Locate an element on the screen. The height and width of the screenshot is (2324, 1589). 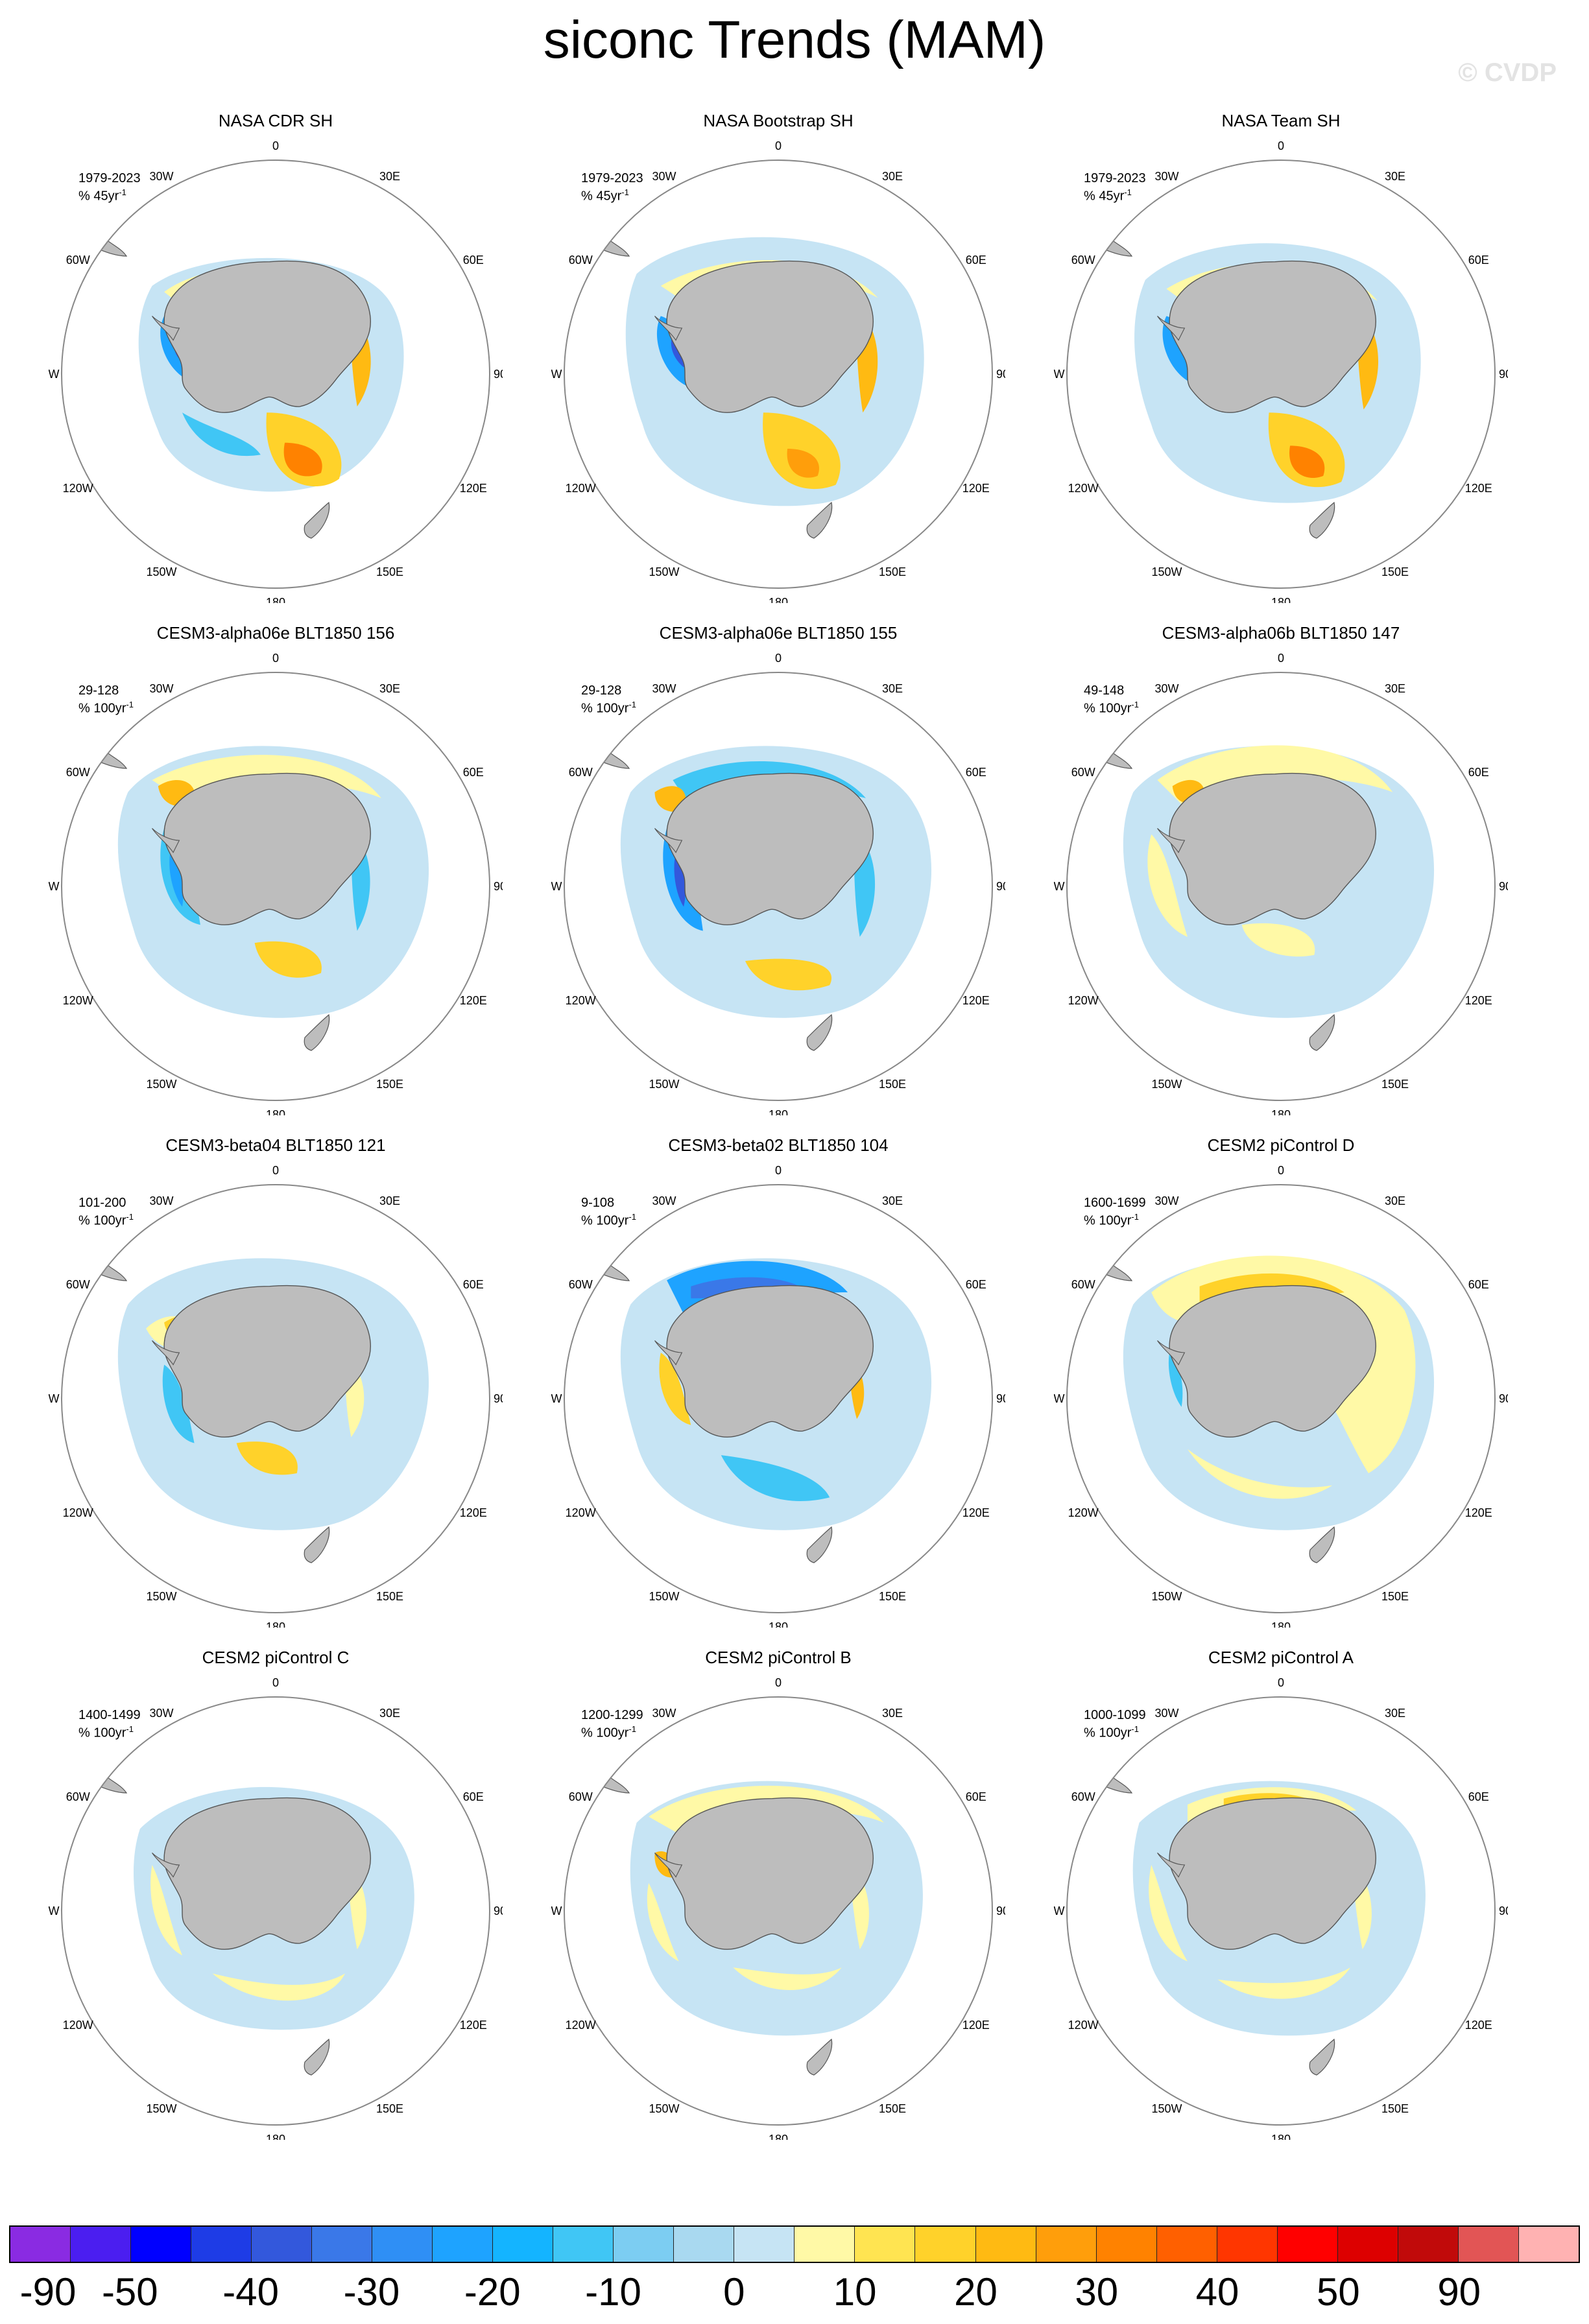
panel-units: % 45yr-1 is located at coordinates (102, 195).